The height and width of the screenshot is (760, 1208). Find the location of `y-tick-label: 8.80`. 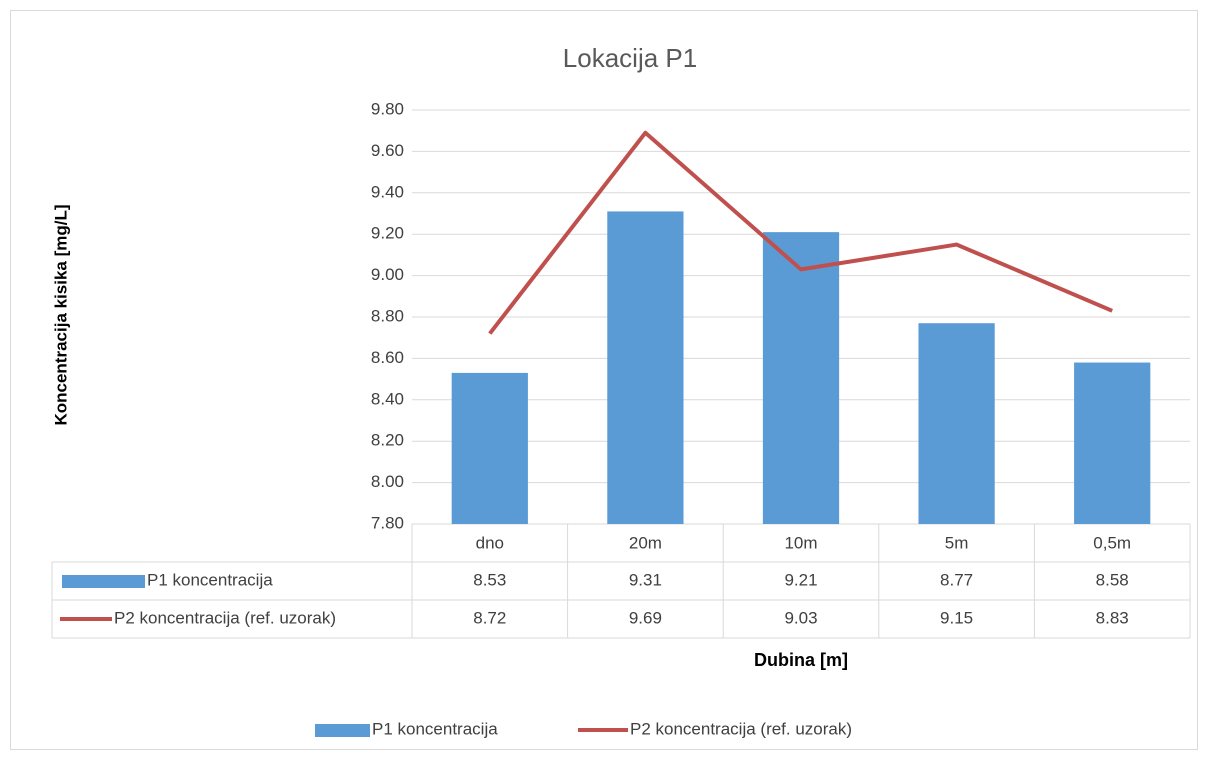

y-tick-label: 8.80 is located at coordinates (387, 315).